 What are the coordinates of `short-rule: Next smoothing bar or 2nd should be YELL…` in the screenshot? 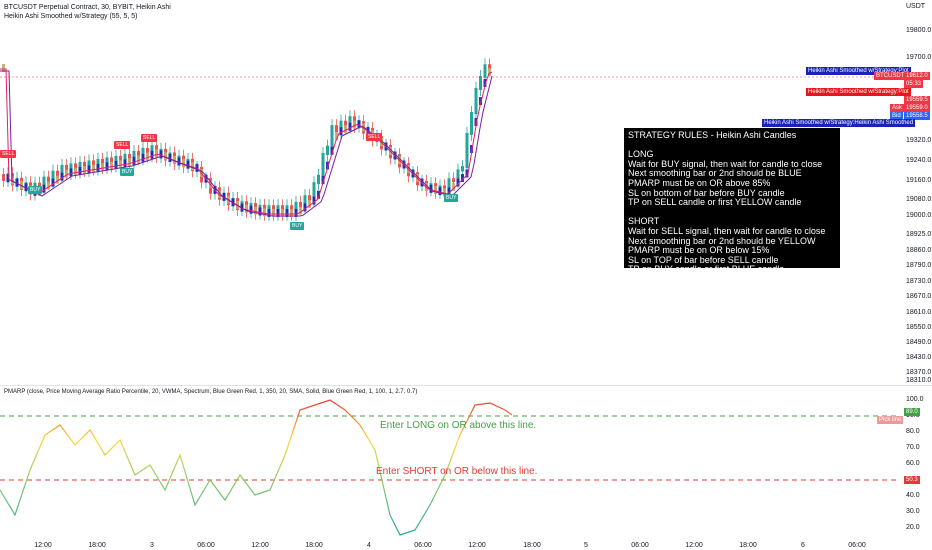 It's located at (722, 240).